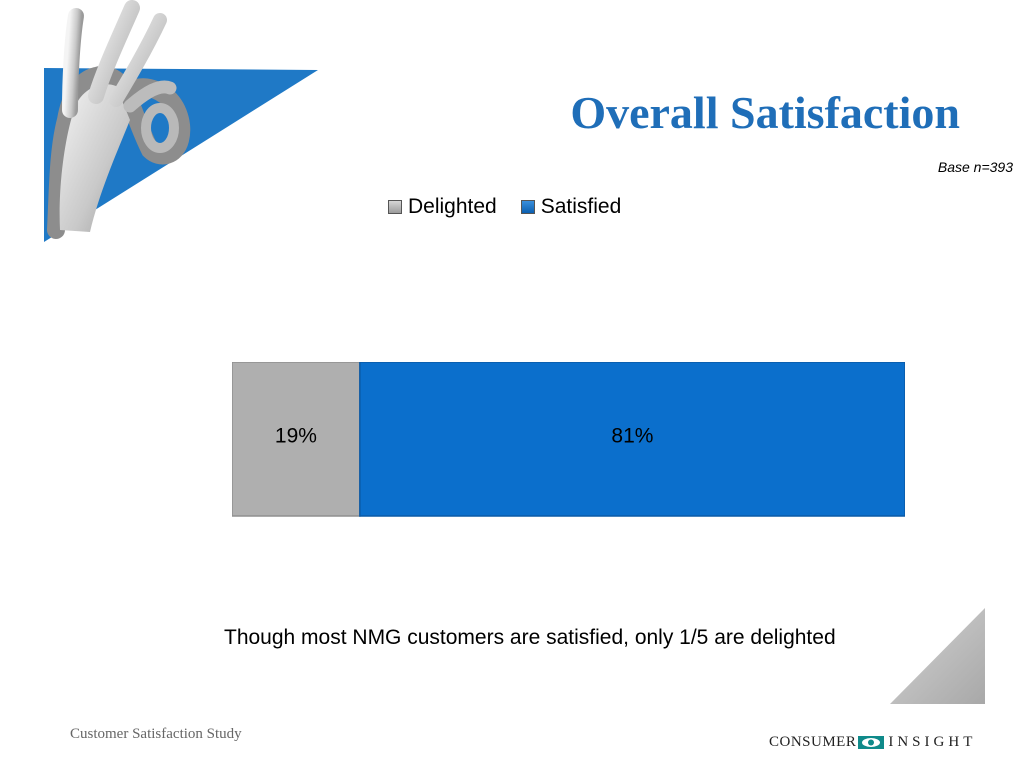 Image resolution: width=1024 pixels, height=768 pixels. Describe the element at coordinates (632, 436) in the screenshot. I see `data-label-satisfied: 81%` at that location.